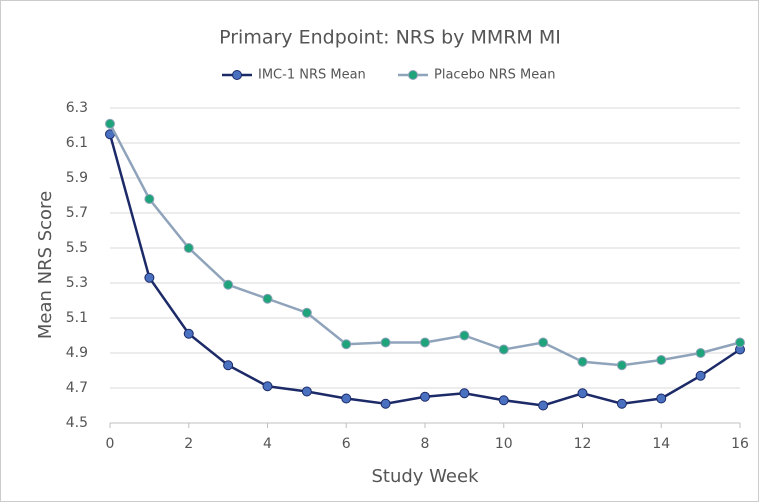  Describe the element at coordinates (77, 213) in the screenshot. I see `y-tick-label: 5.7` at that location.